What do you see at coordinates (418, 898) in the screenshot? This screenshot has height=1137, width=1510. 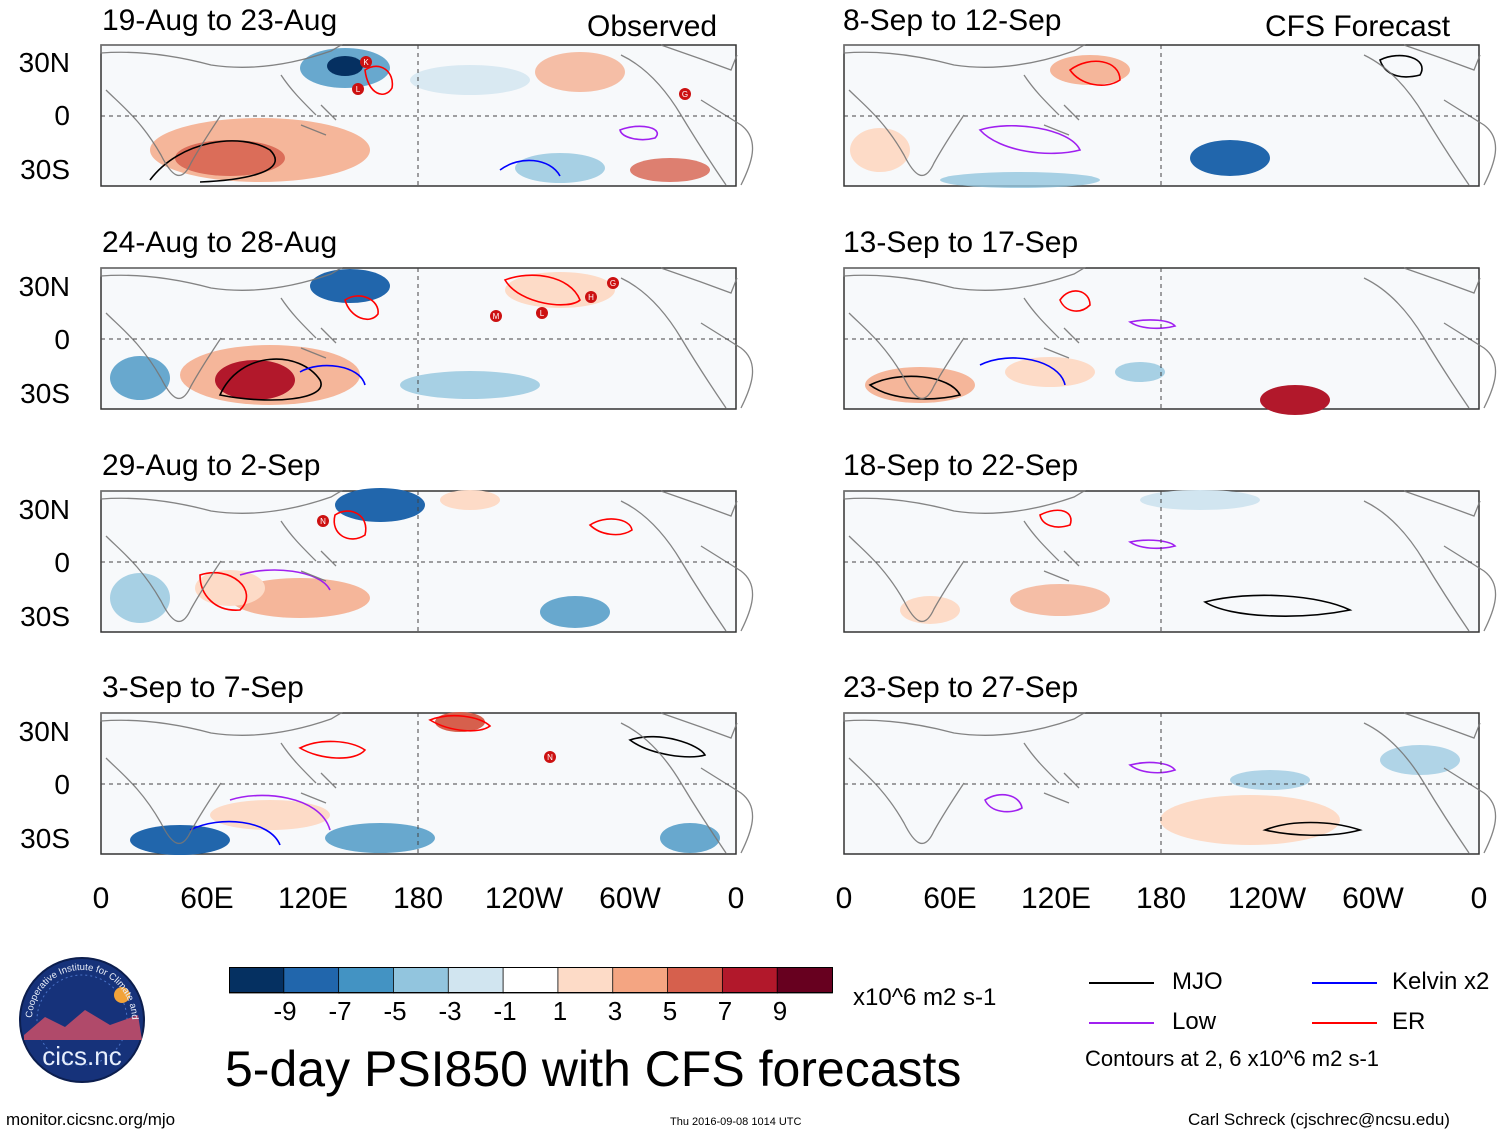 I see `x-tick-left-180: 180` at bounding box center [418, 898].